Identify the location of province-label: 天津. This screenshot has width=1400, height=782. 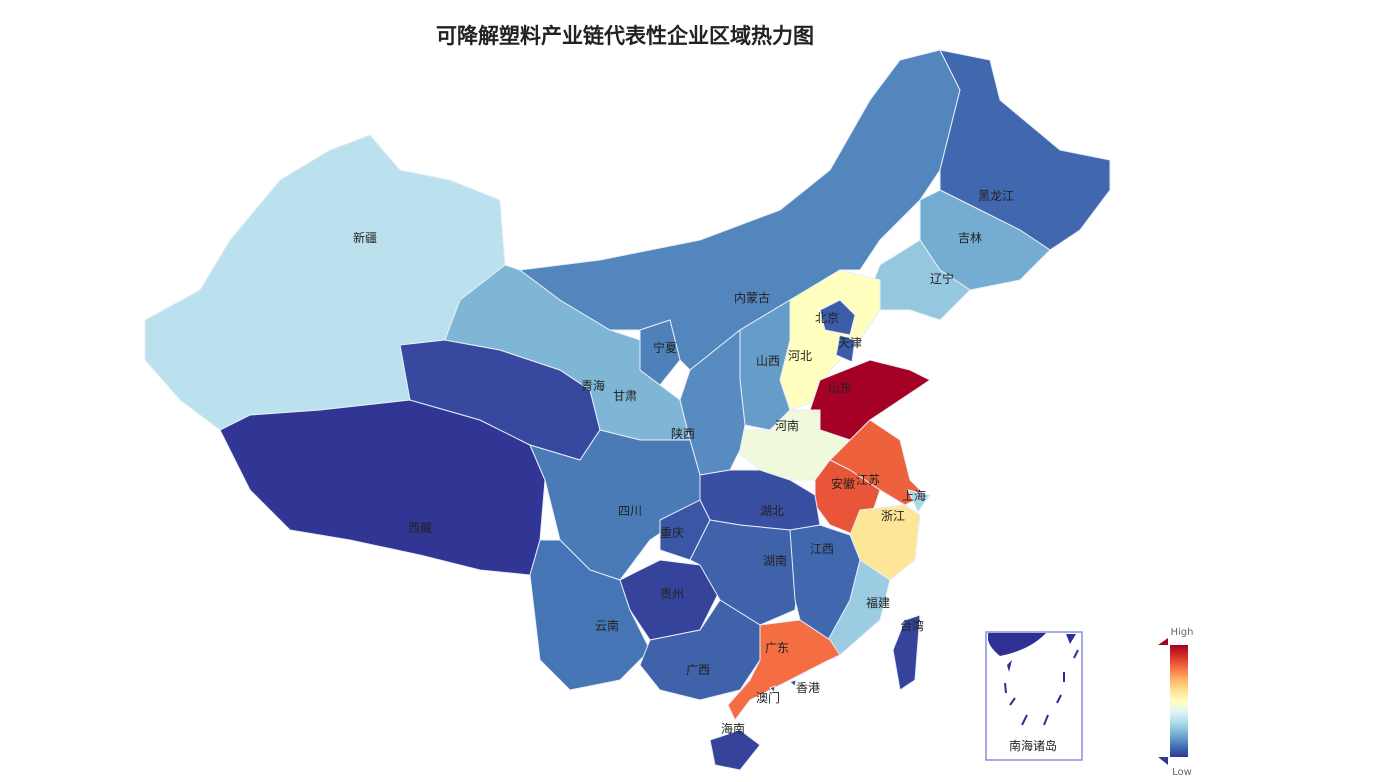
(850, 343).